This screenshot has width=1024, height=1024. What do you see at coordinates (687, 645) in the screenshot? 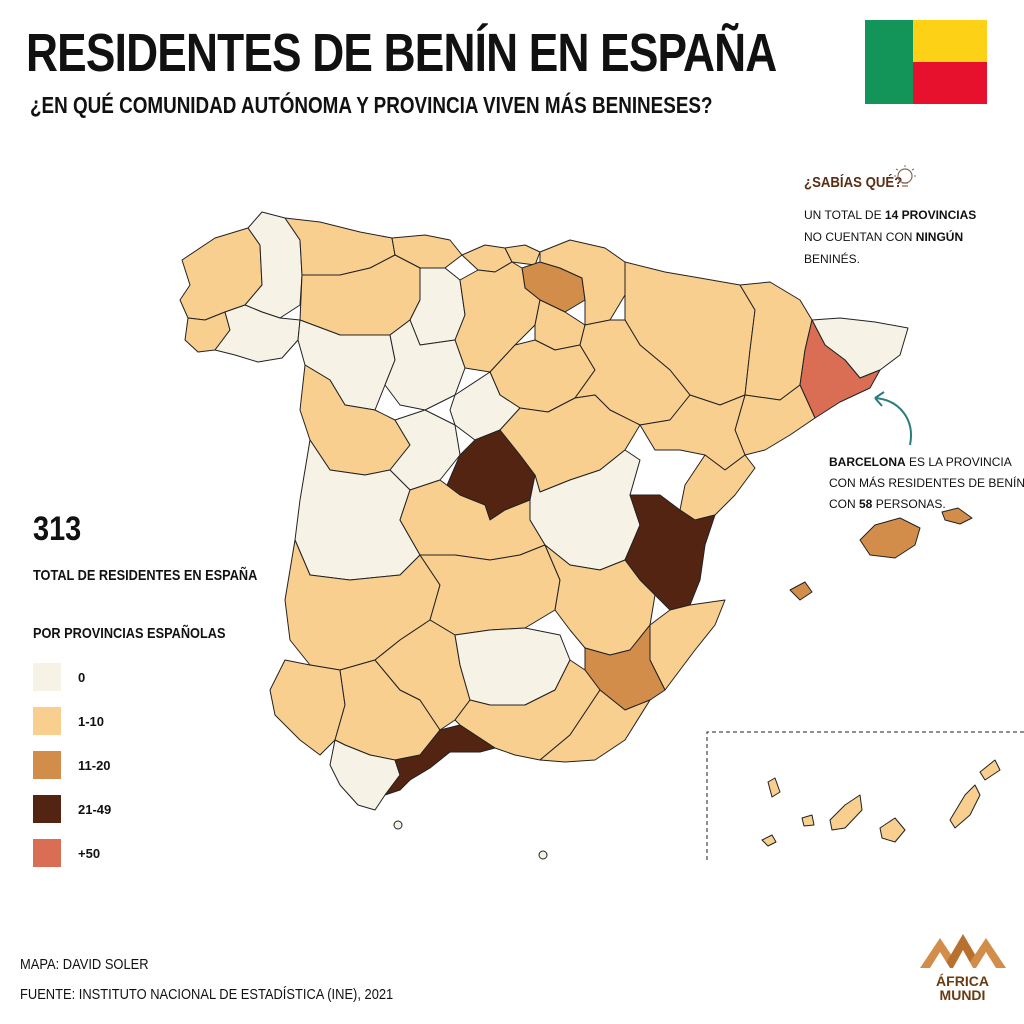
I see `province-alicante` at bounding box center [687, 645].